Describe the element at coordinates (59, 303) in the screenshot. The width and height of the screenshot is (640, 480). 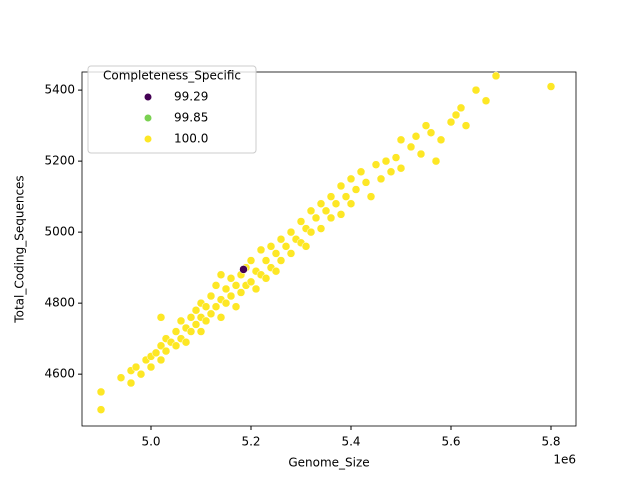
I see `y-tick-label: 4800` at that location.